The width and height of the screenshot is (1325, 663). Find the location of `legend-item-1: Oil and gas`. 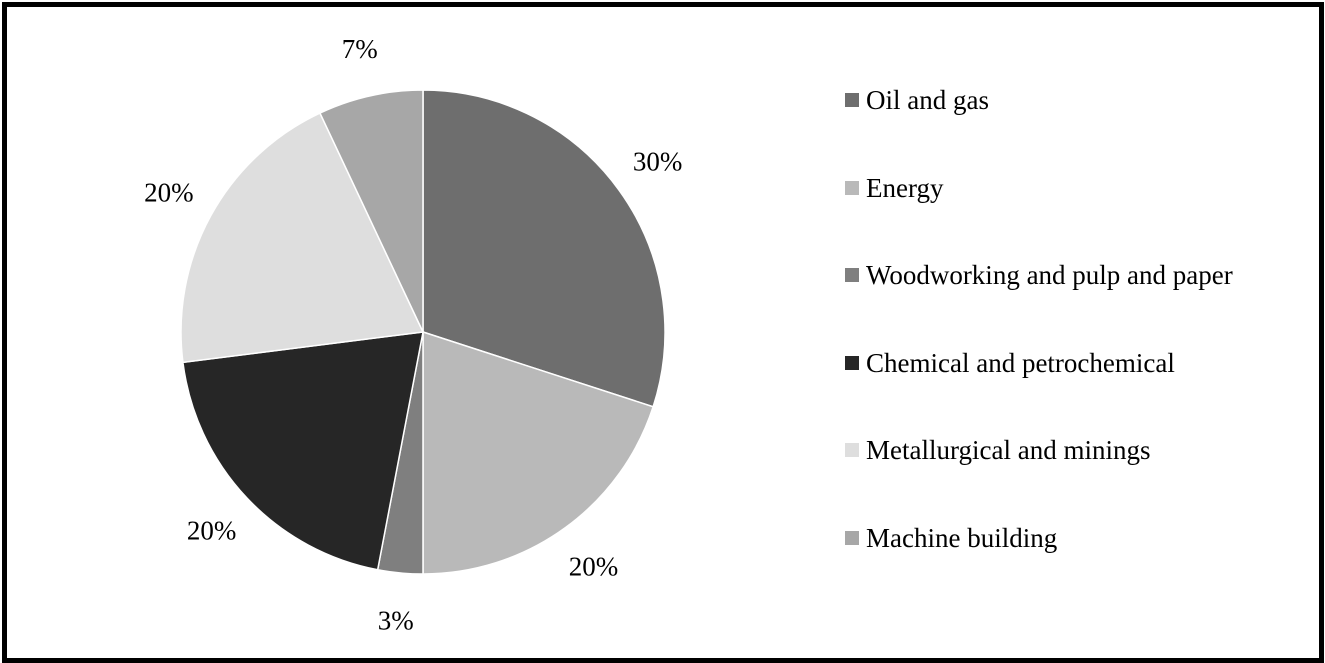

legend-item-1: Oil and gas is located at coordinates (917, 100).